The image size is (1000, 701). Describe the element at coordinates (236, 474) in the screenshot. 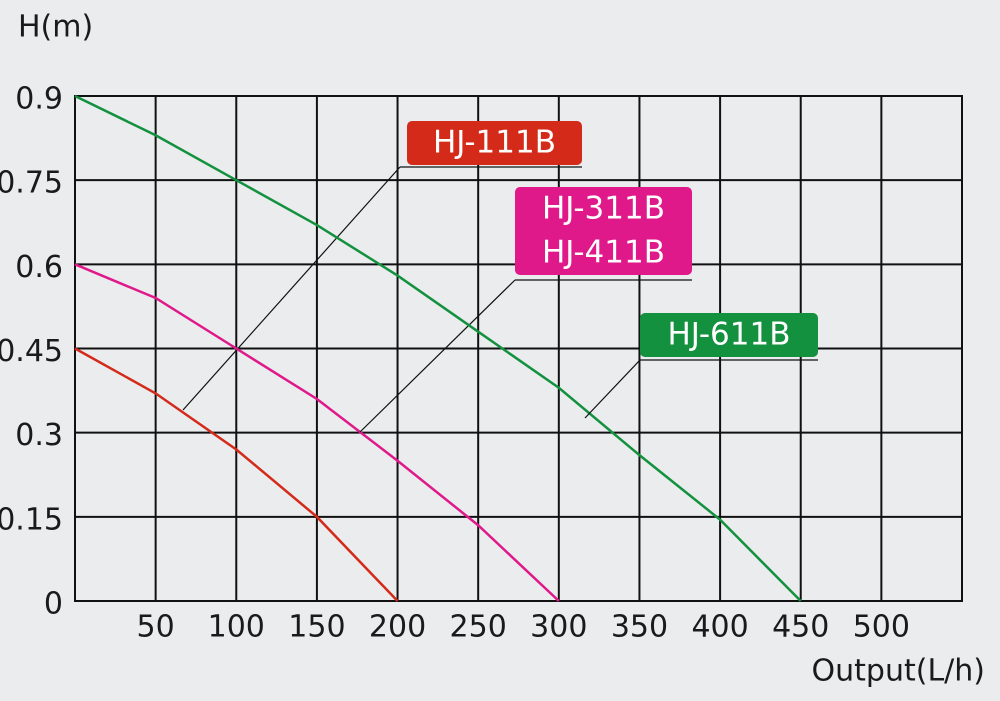

I see `series-line` at that location.